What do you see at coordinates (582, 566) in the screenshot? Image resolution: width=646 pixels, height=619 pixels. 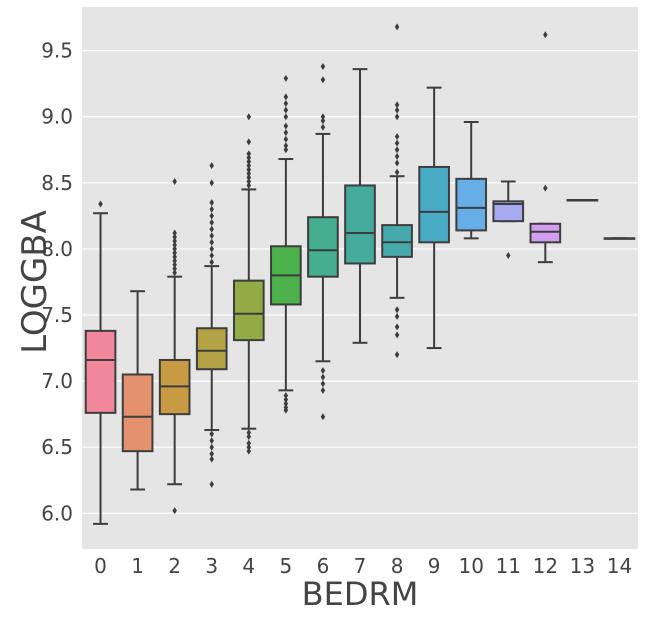 I see `x-tick-label: 13` at bounding box center [582, 566].